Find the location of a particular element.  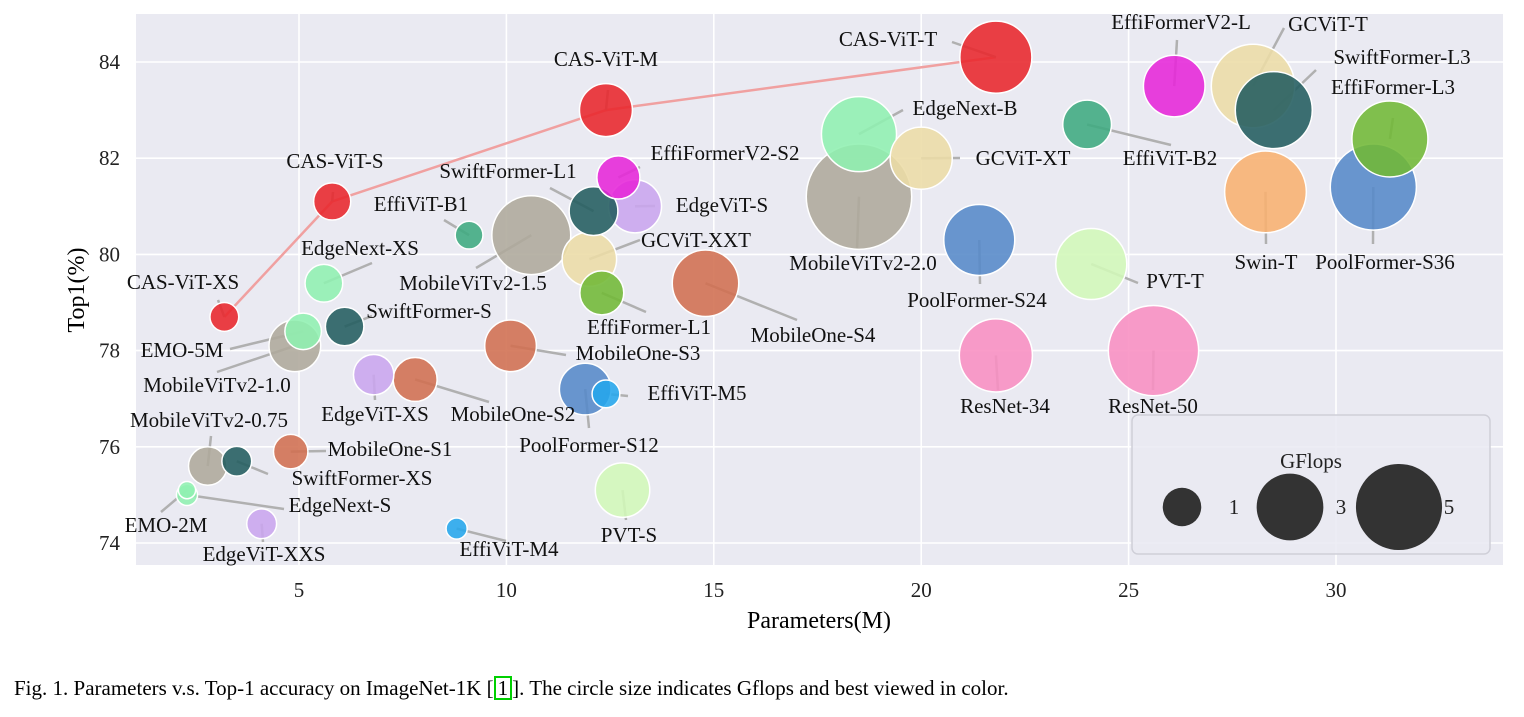

point-mobileone-s1 is located at coordinates (290, 451).